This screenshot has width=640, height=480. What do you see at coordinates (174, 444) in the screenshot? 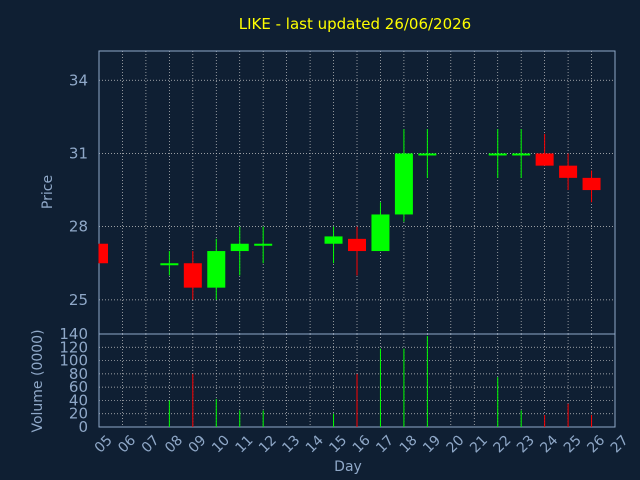
I see `x-tick-label: 08` at bounding box center [174, 444].